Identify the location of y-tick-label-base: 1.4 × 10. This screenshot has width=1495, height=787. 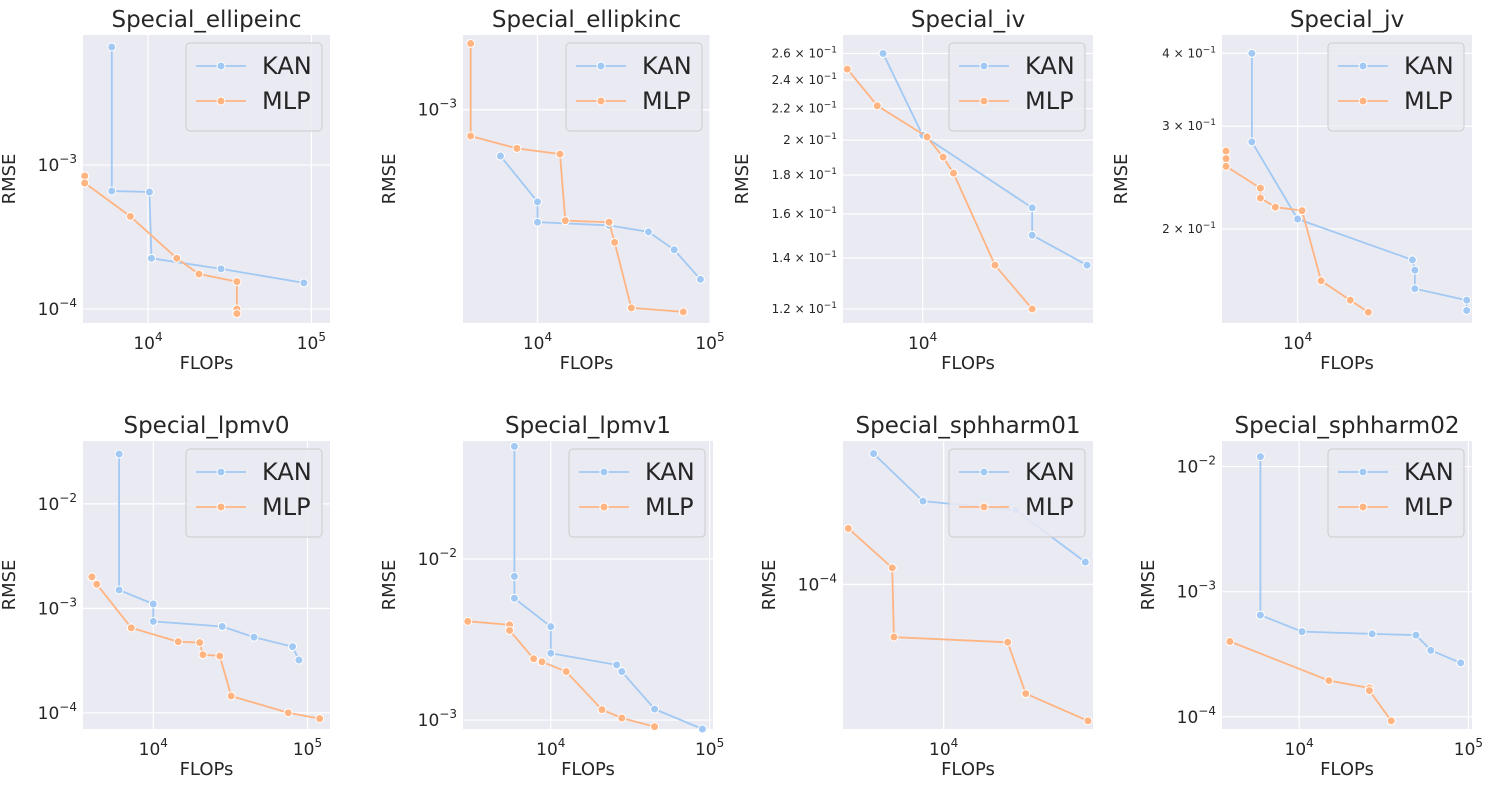
(798, 258).